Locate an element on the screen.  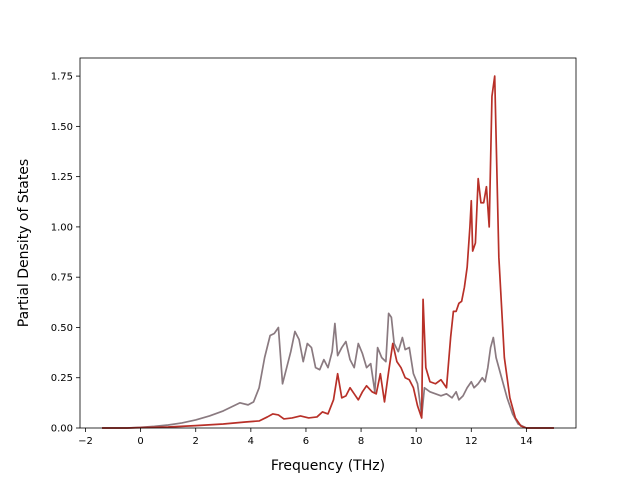
y-tick-label: 1.50 is located at coordinates (62, 127).